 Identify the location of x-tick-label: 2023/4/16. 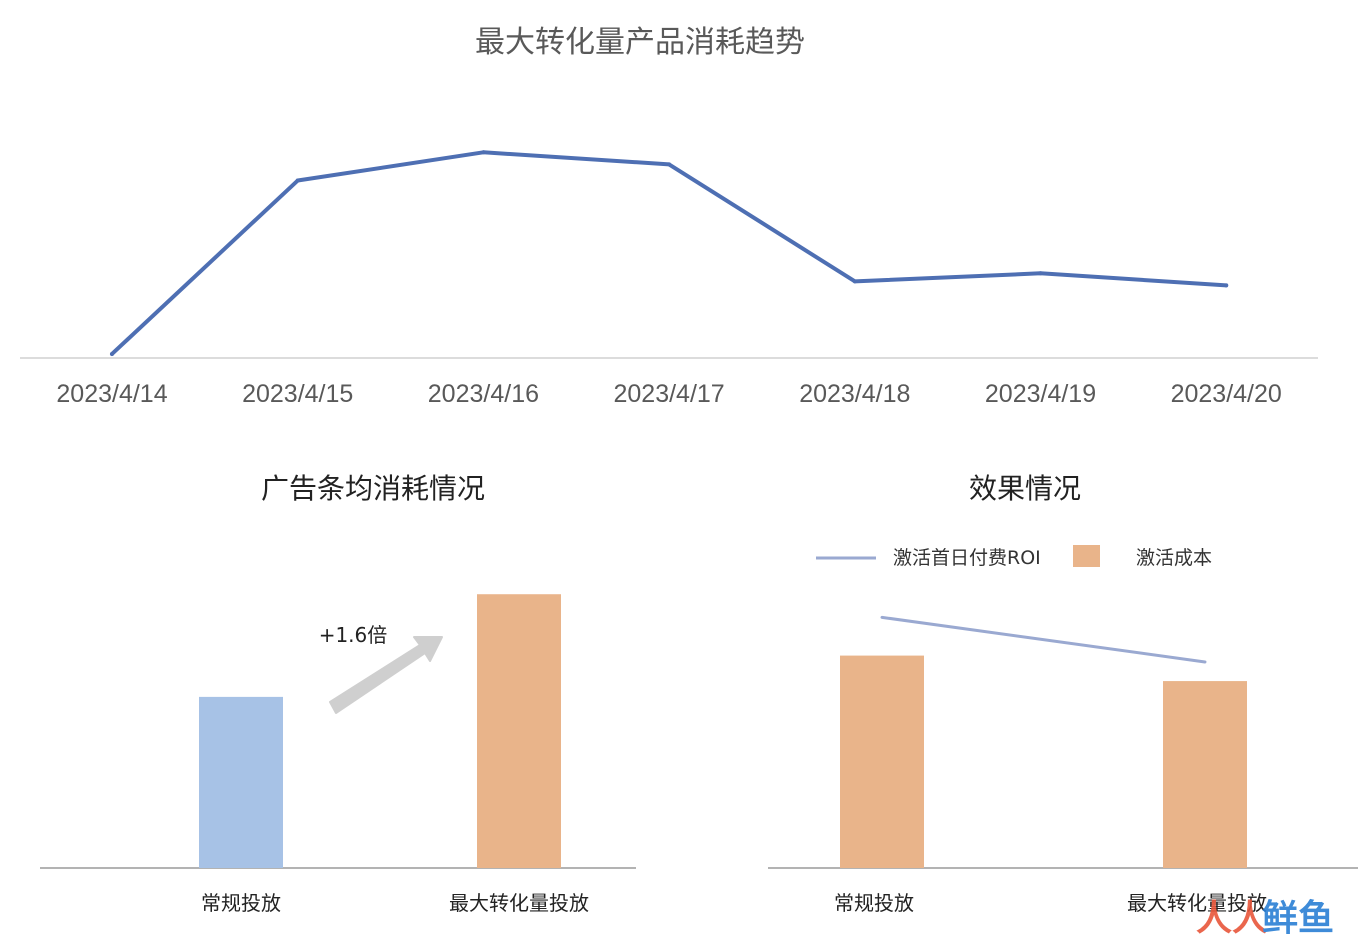
(483, 394).